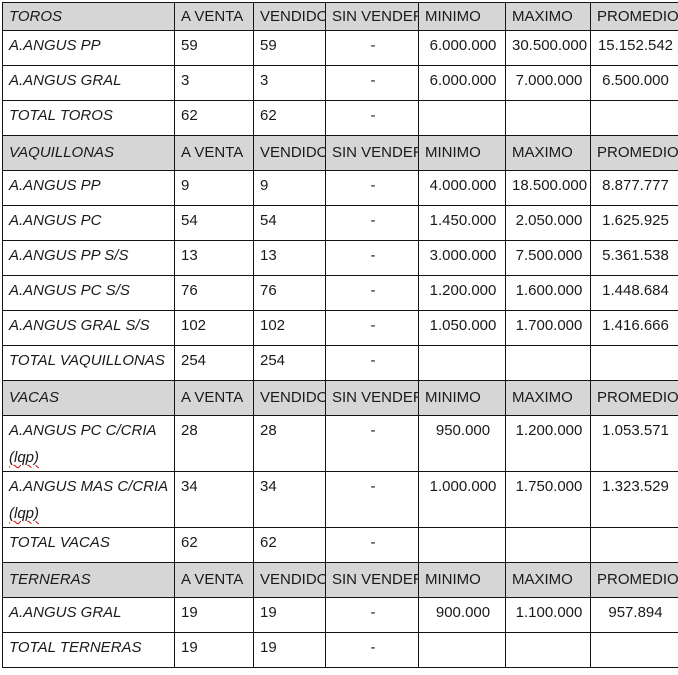  Describe the element at coordinates (462, 443) in the screenshot. I see `cell-minimo: 950.000` at that location.